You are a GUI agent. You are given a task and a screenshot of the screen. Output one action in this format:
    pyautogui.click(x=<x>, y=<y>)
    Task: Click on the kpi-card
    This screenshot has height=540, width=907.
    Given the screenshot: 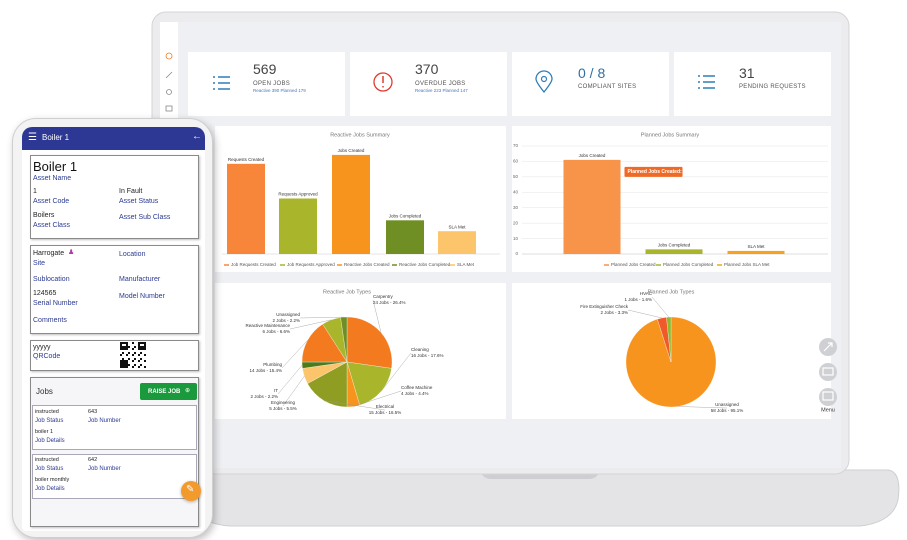 What is the action you would take?
    pyautogui.click(x=428, y=84)
    